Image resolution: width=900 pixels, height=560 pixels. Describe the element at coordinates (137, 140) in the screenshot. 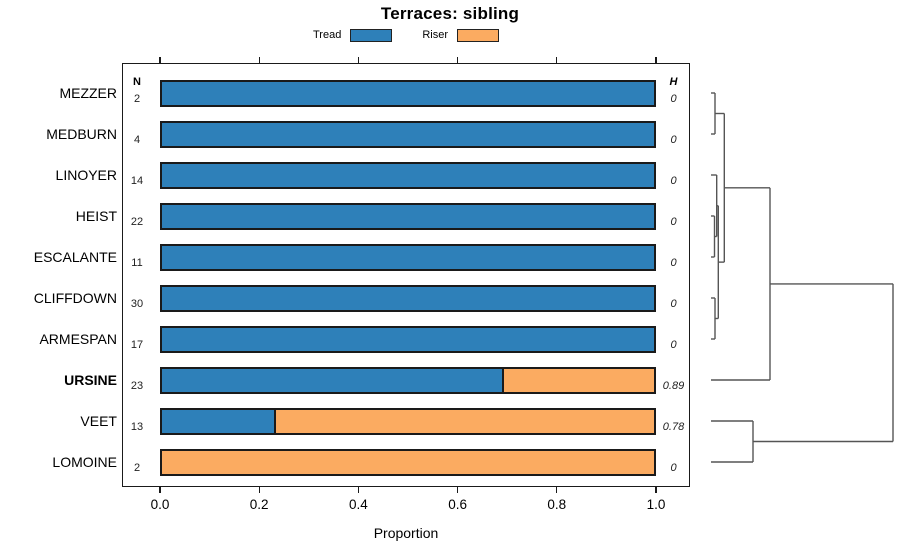

I see `n-value: 4` at that location.